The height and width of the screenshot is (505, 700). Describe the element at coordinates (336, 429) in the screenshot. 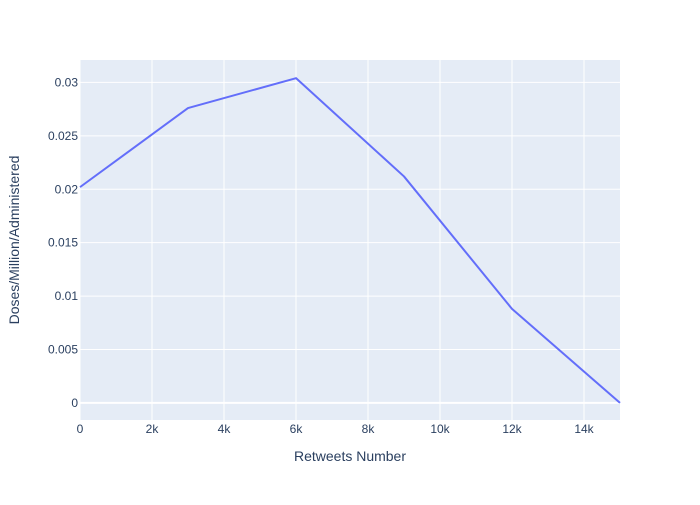

I see `x-tick-labels: 0 2k 4k 6k 8k 10k 12k 14k` at that location.